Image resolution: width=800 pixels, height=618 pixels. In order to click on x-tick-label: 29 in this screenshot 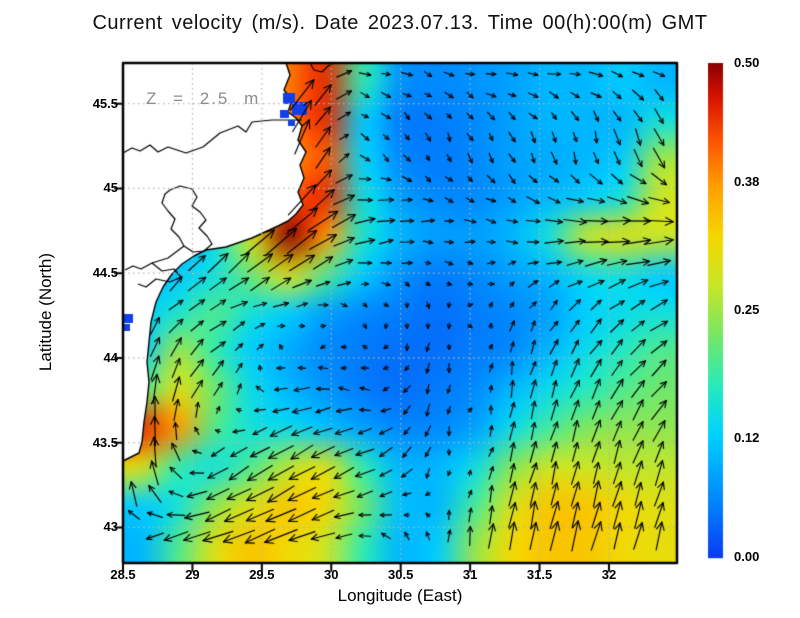, I will do `click(192, 574)`.